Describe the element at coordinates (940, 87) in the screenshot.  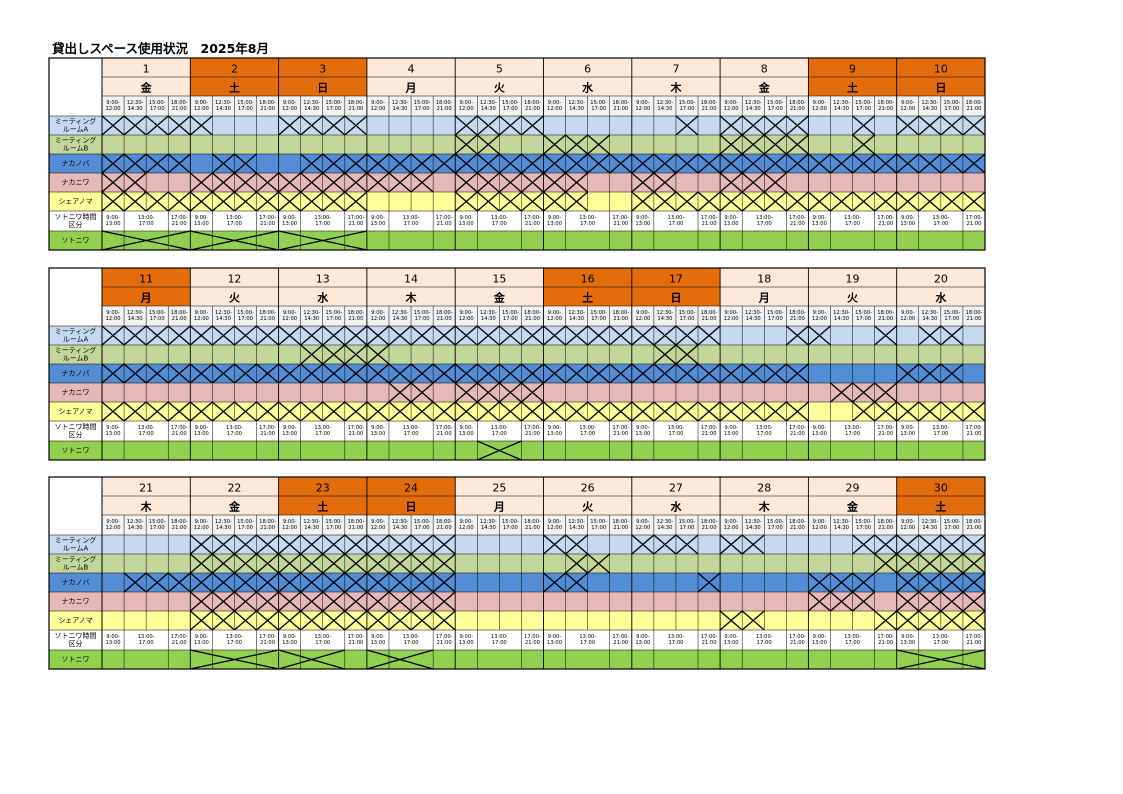
I see `weekday-label: 日` at that location.